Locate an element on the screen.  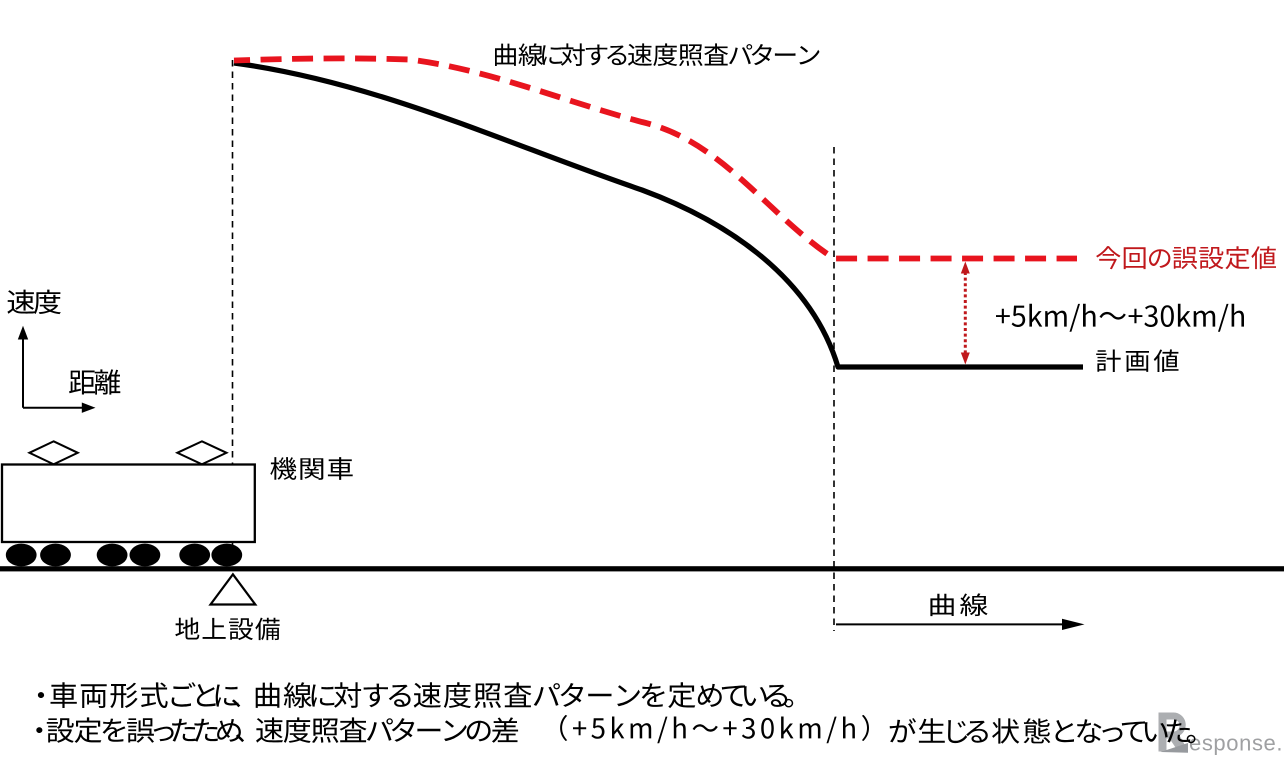
svg-text: esponse. is located at coordinates (1236, 743).